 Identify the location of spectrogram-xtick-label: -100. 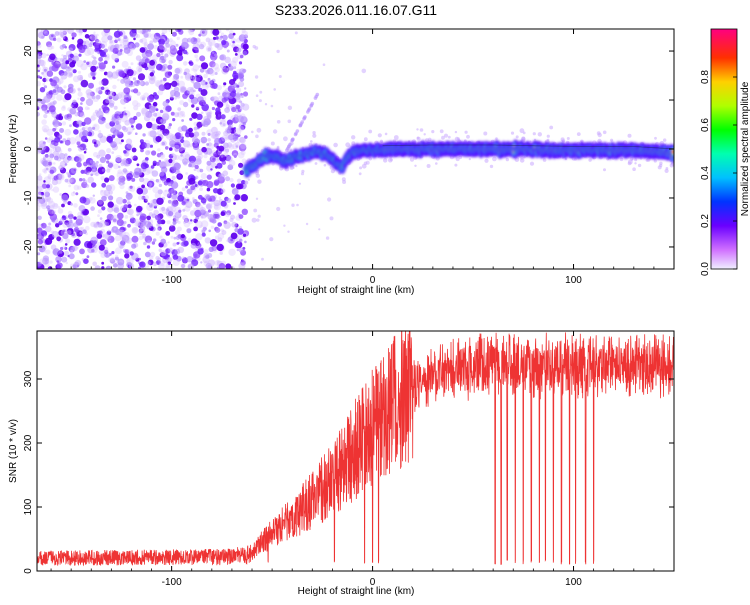
(172, 280).